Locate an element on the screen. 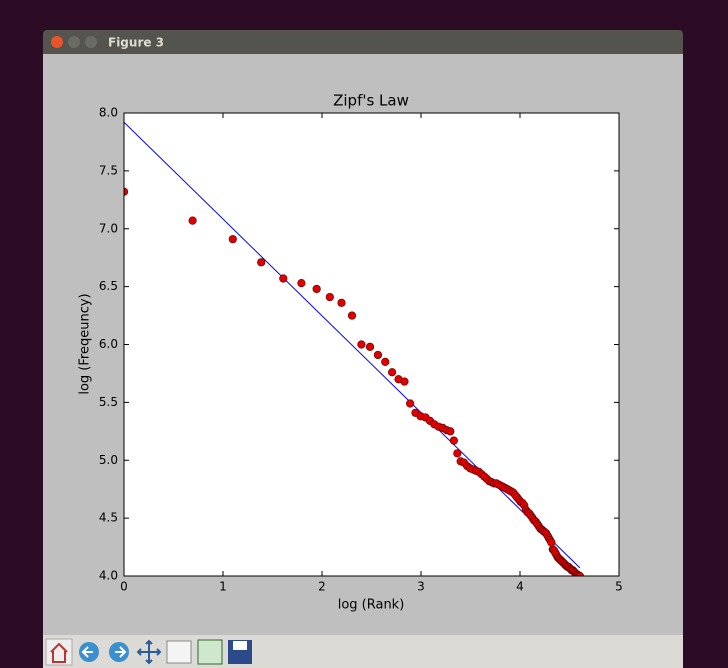 The width and height of the screenshot is (728, 668). toolbar-buttons is located at coordinates (148, 652).